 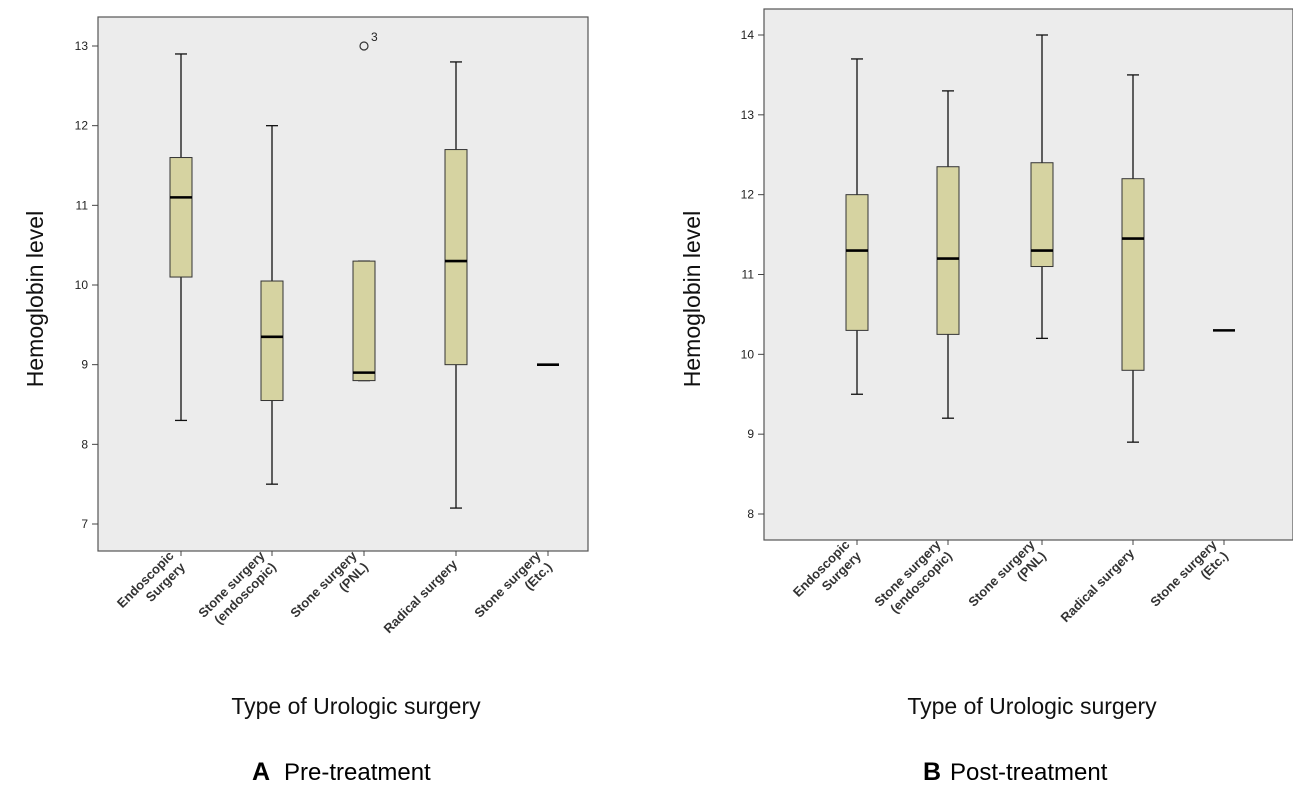 I want to click on y-tick-label-a: 10, so click(x=82, y=285).